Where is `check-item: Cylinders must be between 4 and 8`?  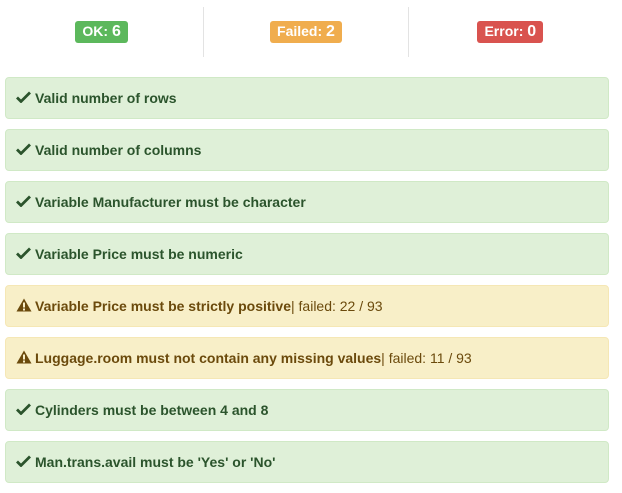 check-item: Cylinders must be between 4 and 8 is located at coordinates (307, 410).